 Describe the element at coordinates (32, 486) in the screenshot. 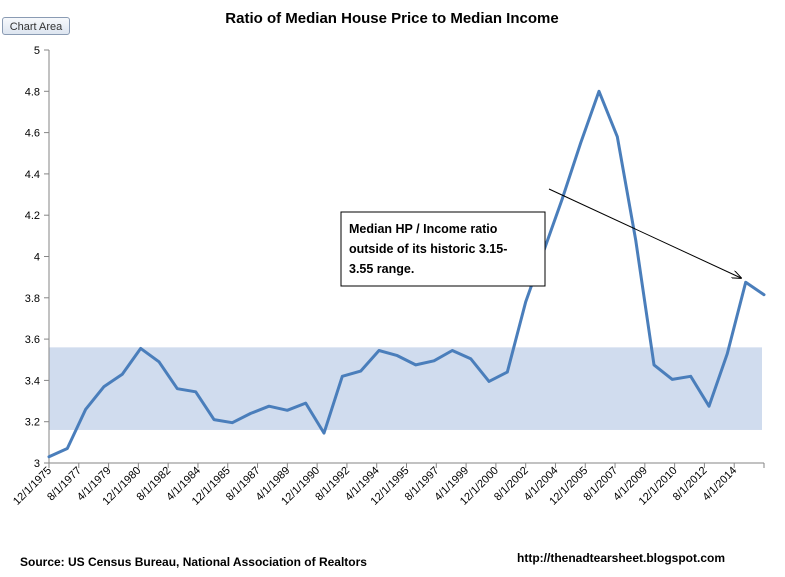

I see `x-tick-label: 12/1/1975` at that location.